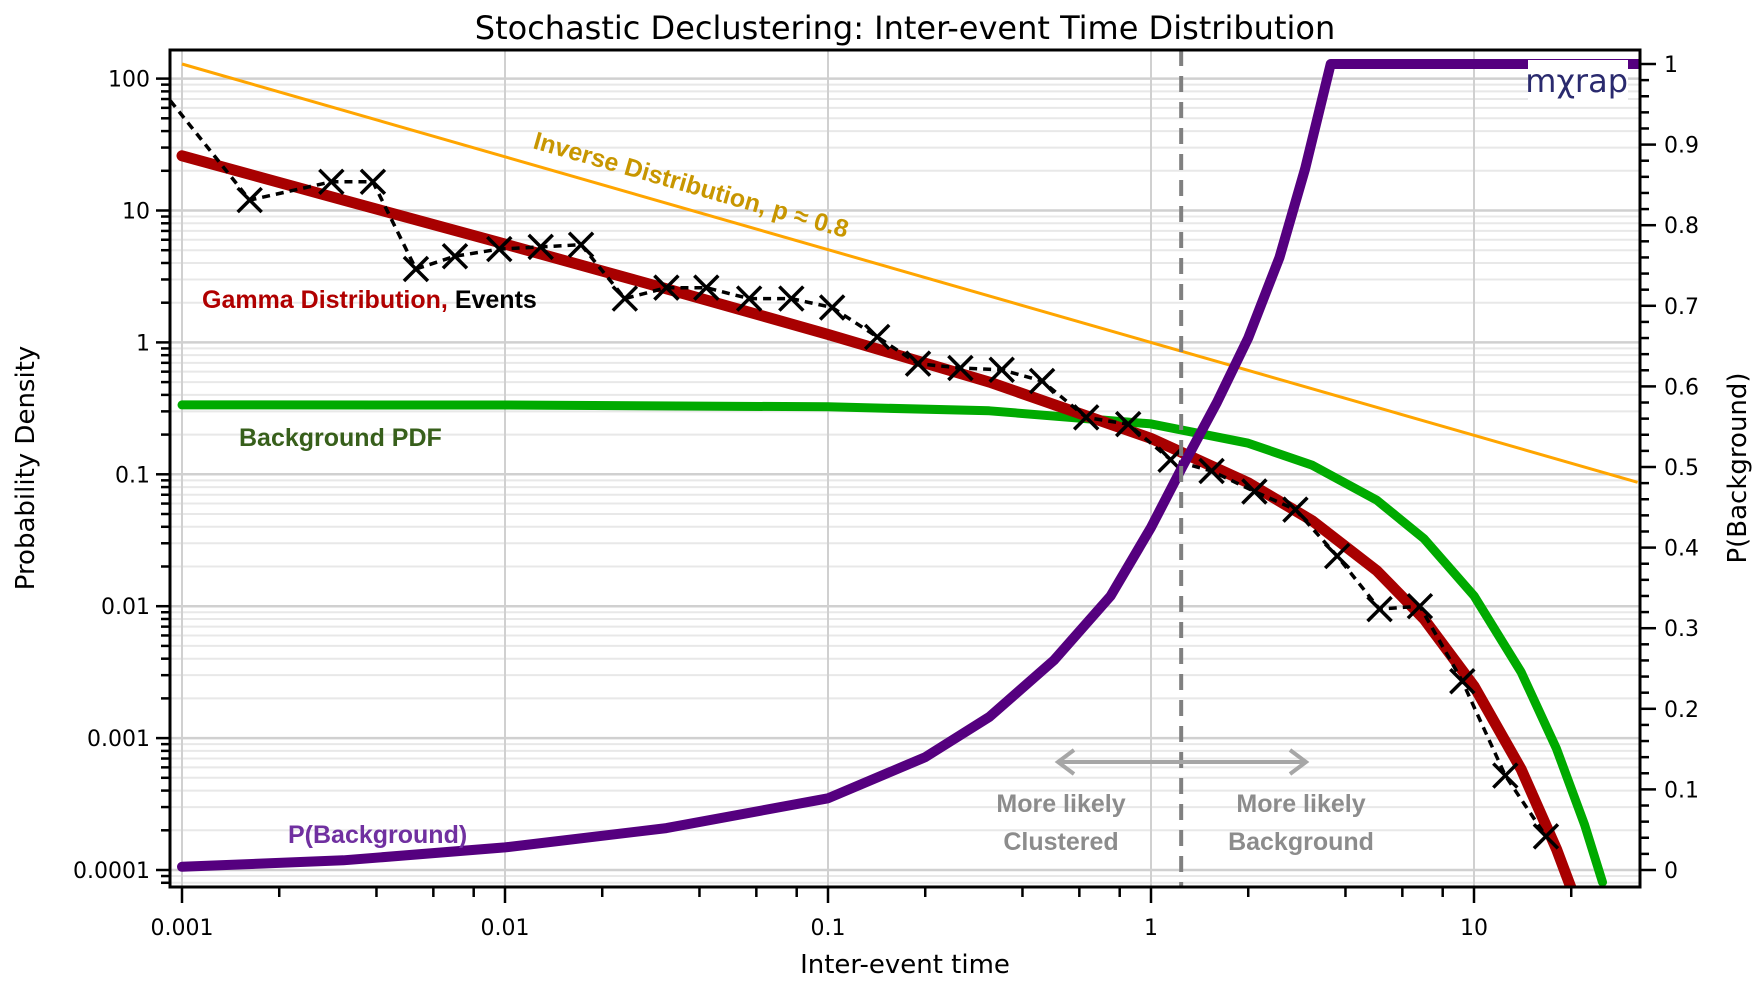 This screenshot has height=989, width=1760. I want to click on regime-arrow, so click(1182, 762).